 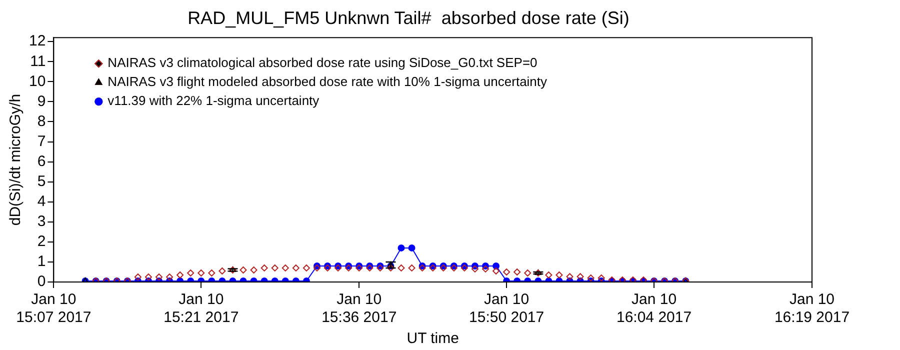 I want to click on x-tick-label: Jan 10 16:19 2017, so click(x=812, y=308).